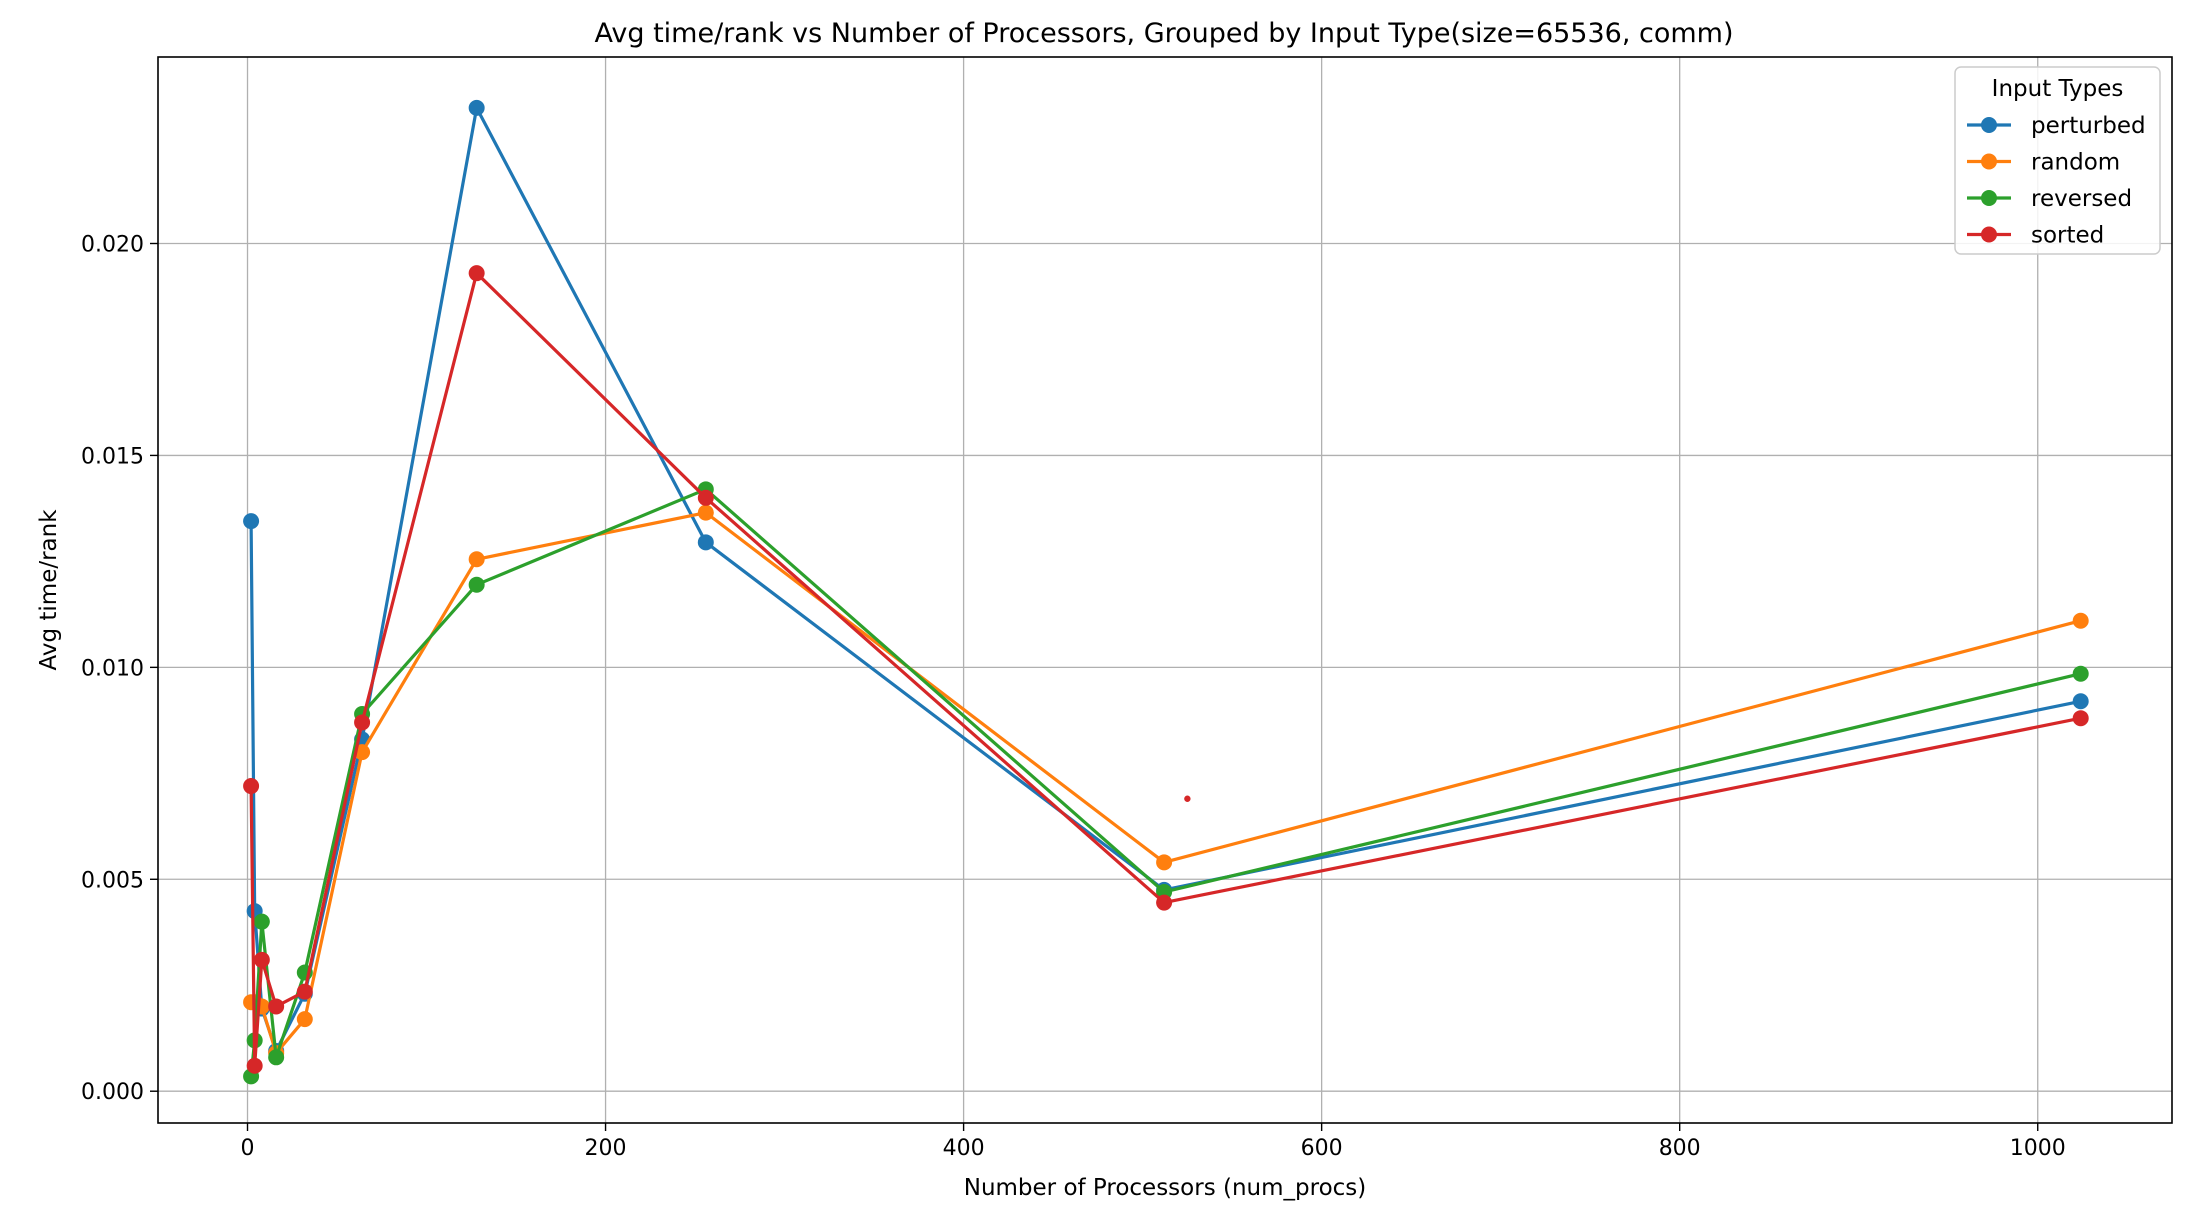 The image size is (2188, 1216). What do you see at coordinates (1187, 798) in the screenshot?
I see `annotation-dot` at bounding box center [1187, 798].